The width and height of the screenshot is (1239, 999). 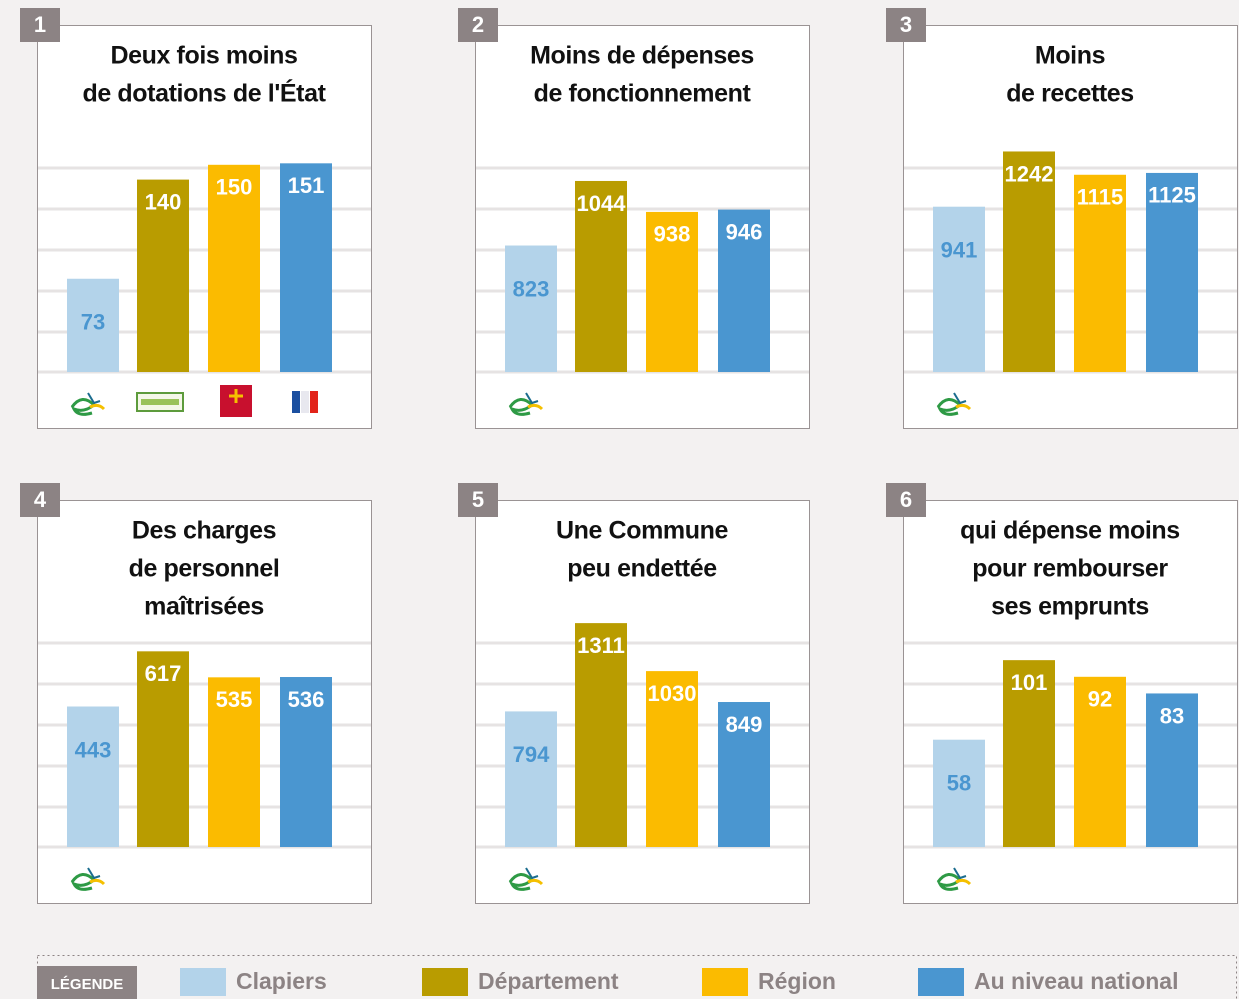 What do you see at coordinates (1076, 981) in the screenshot?
I see `legend-label: Au niveau national` at bounding box center [1076, 981].